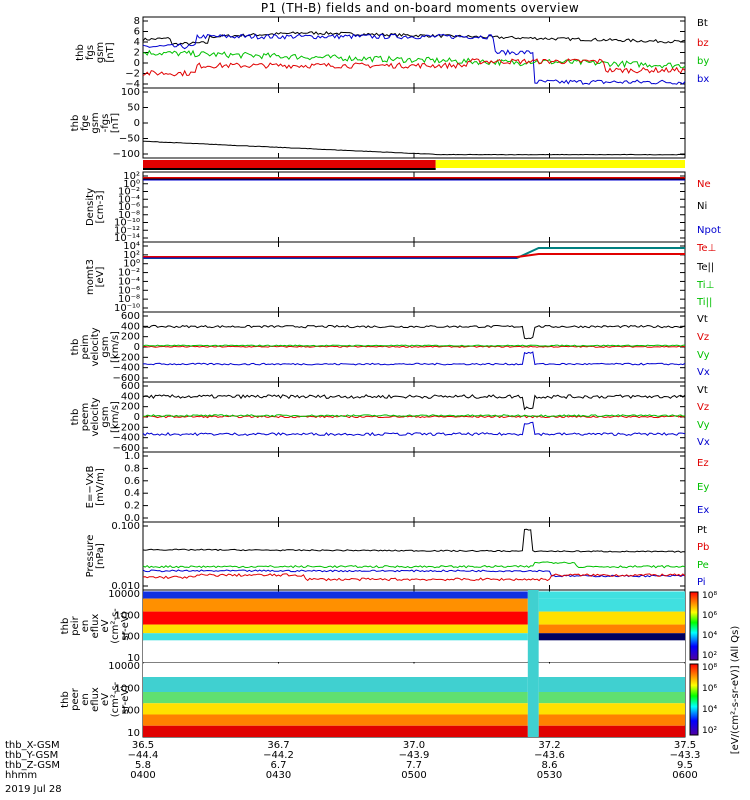 This screenshot has height=800, width=750. Describe the element at coordinates (137, 32) in the screenshot. I see `ytick-label-fgs: 6` at that location.